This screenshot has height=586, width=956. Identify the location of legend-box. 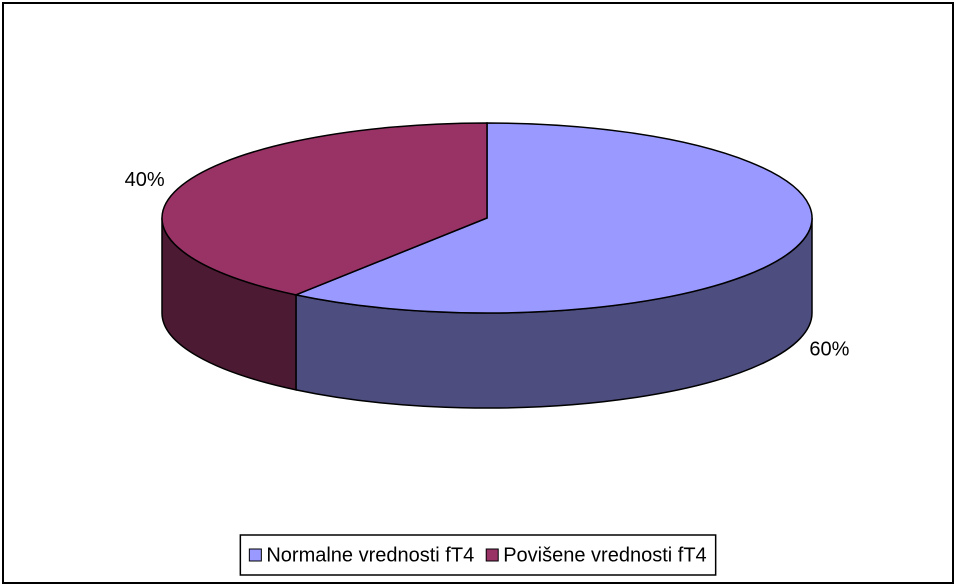
(478, 555).